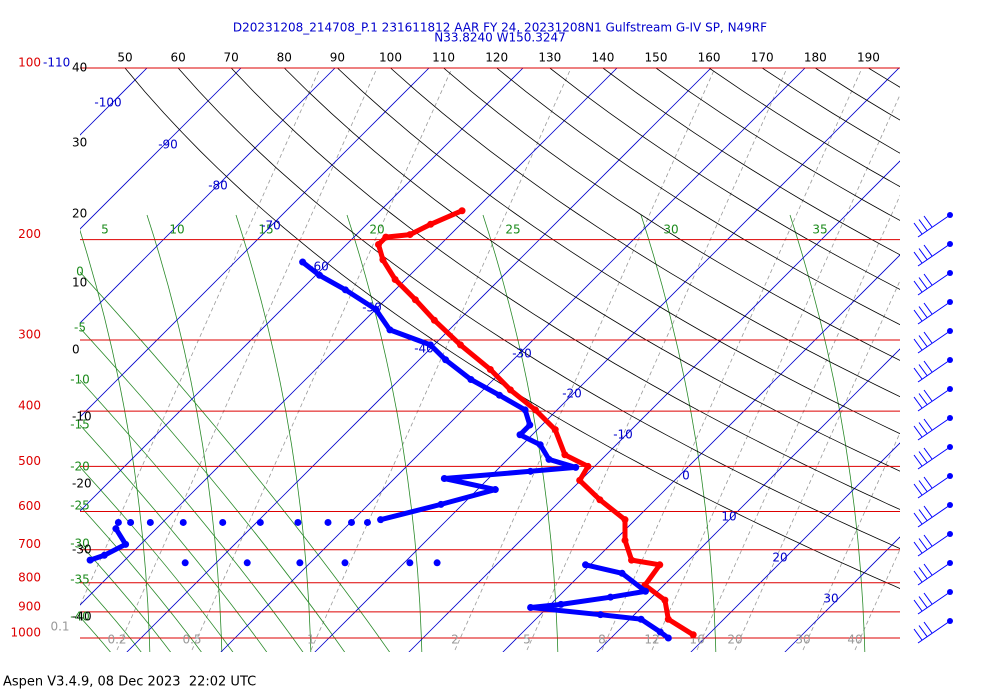  Describe the element at coordinates (80, 617) in the screenshot. I see `moist-label-left: -40` at that location.